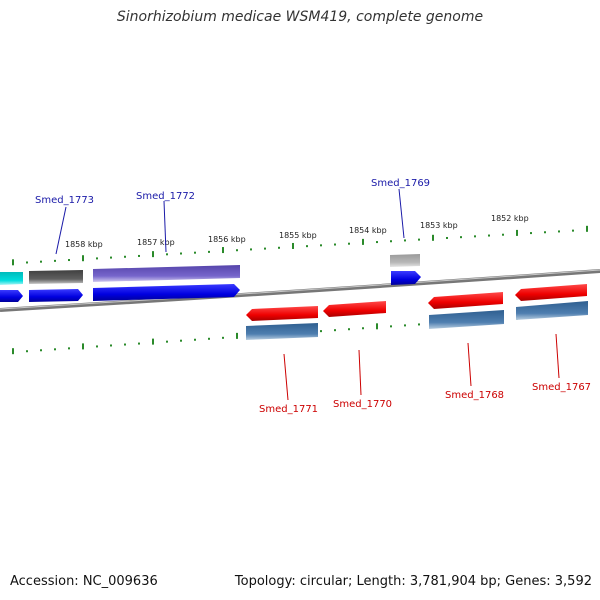 The image size is (600, 600). I want to click on gene-label-smed-1773: Smed_1773, so click(64, 200).